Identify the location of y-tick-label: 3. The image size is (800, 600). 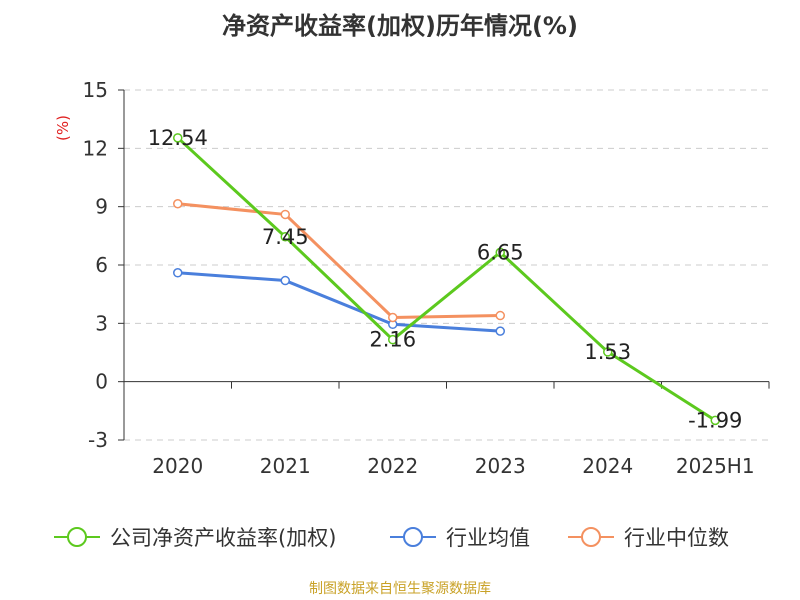
(101, 323).